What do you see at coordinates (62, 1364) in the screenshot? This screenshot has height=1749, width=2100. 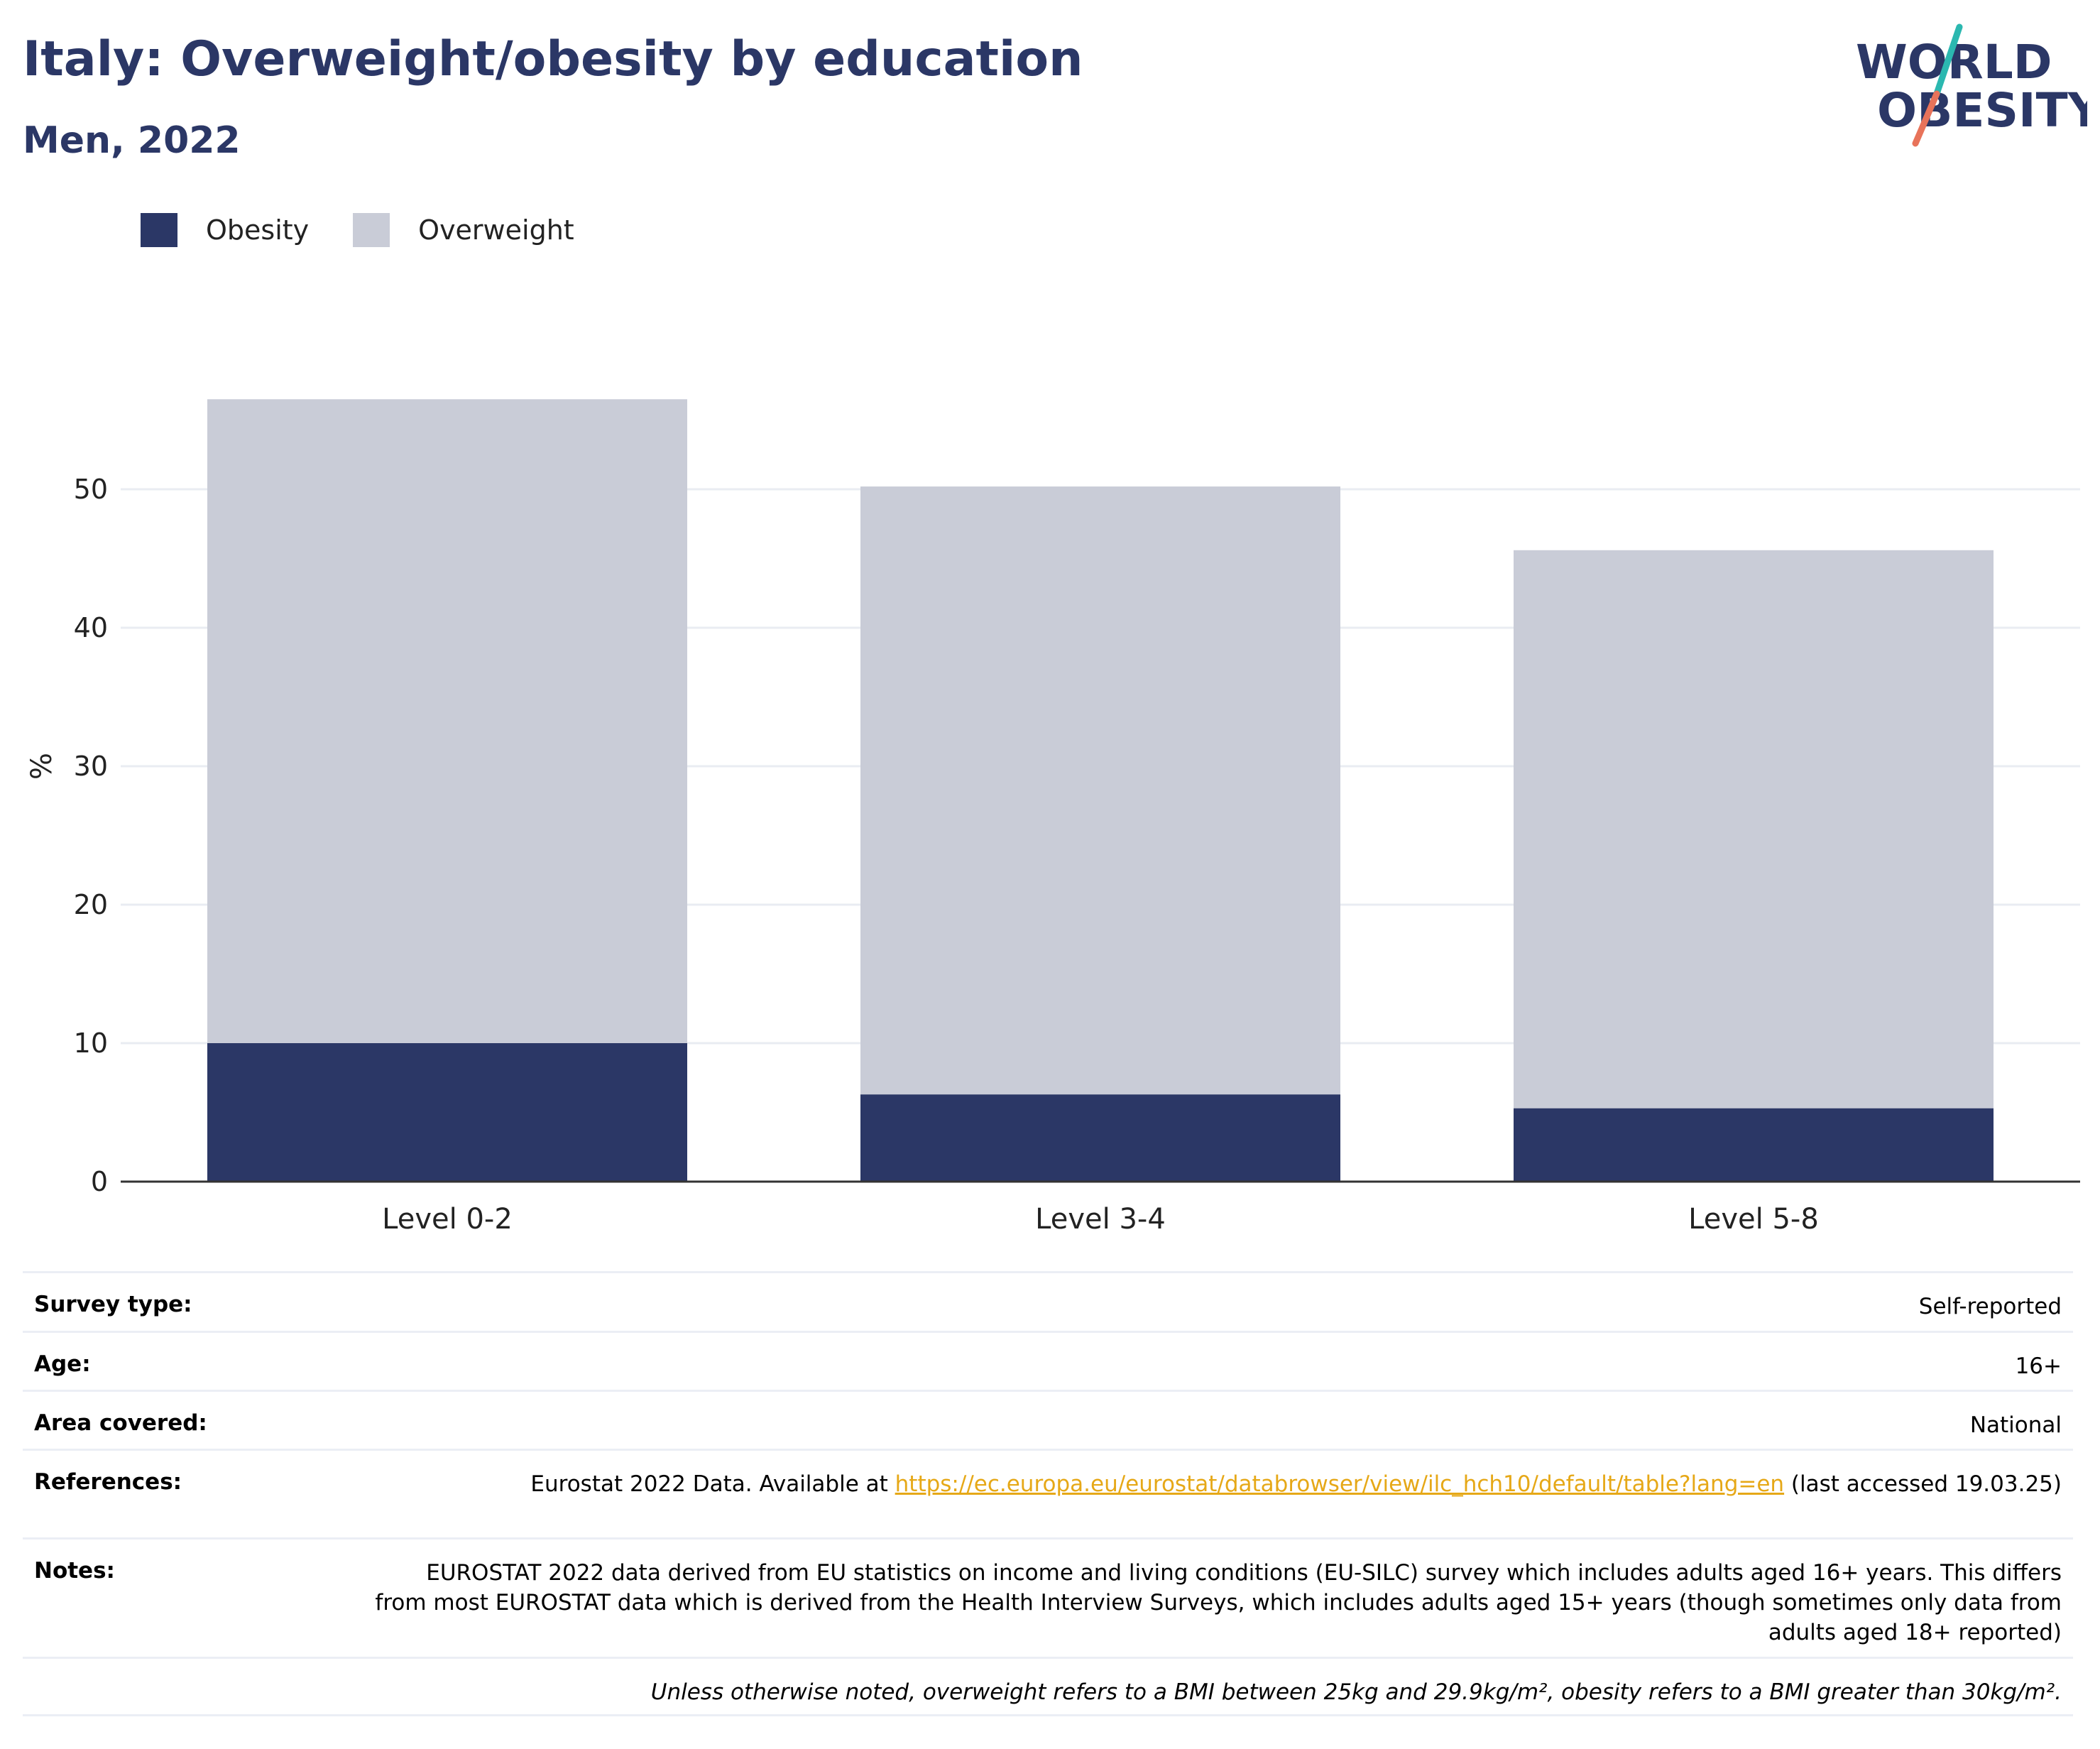 I see `age-label: Age:` at bounding box center [62, 1364].